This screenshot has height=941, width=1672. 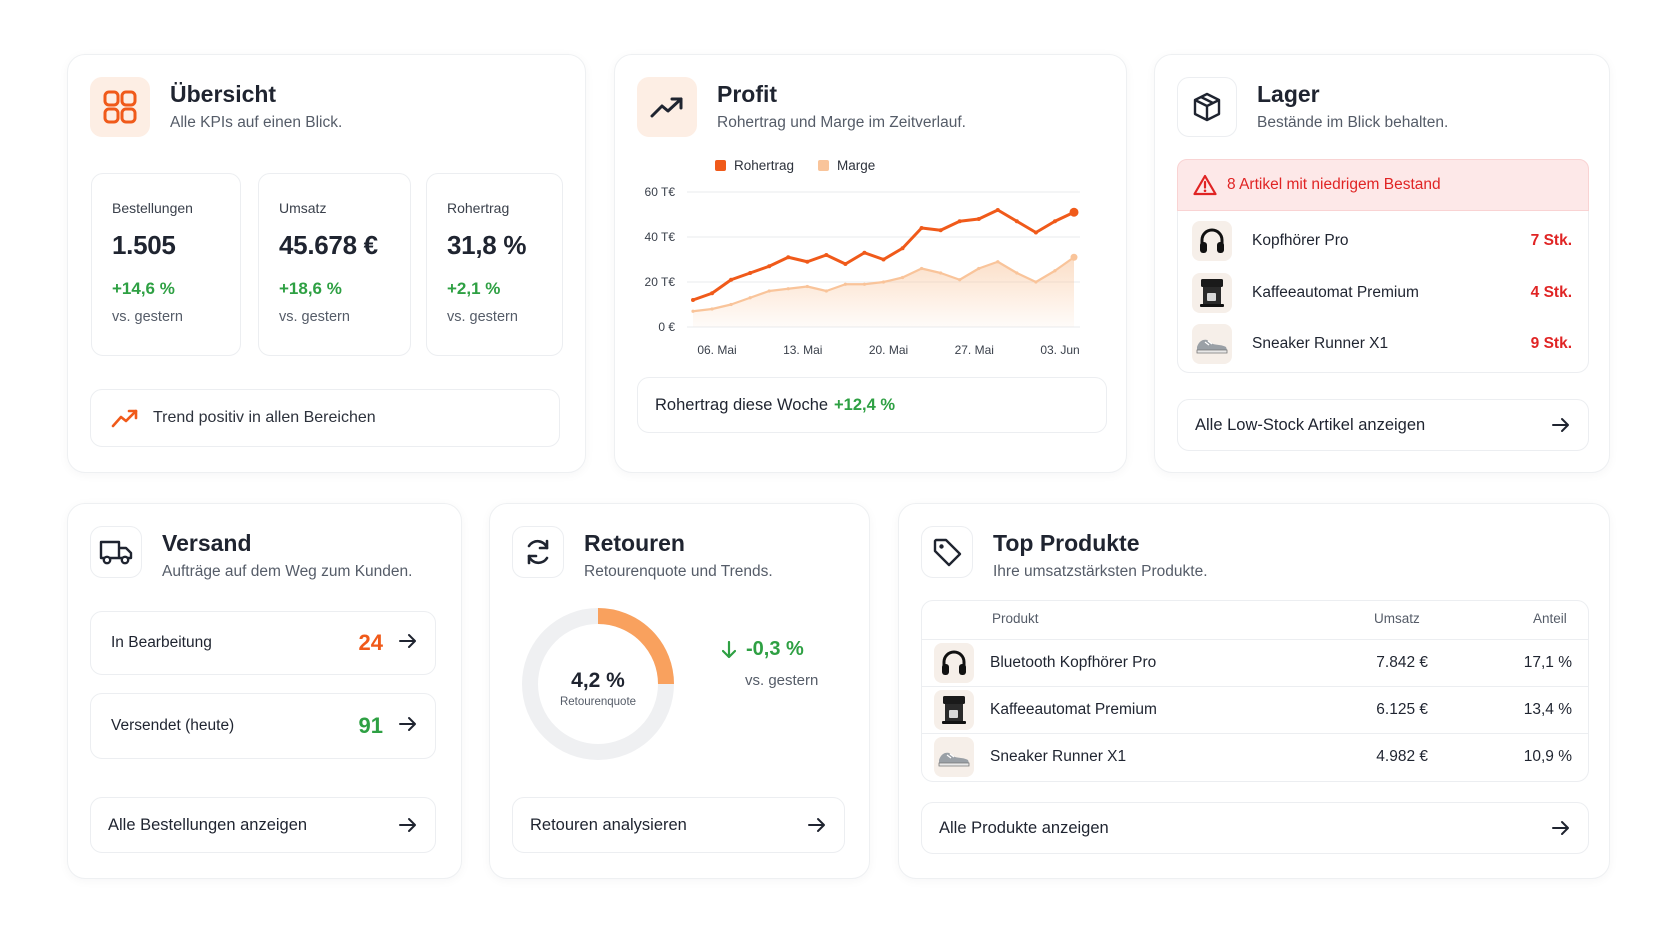 I want to click on headphones-icon, so click(x=1212, y=241).